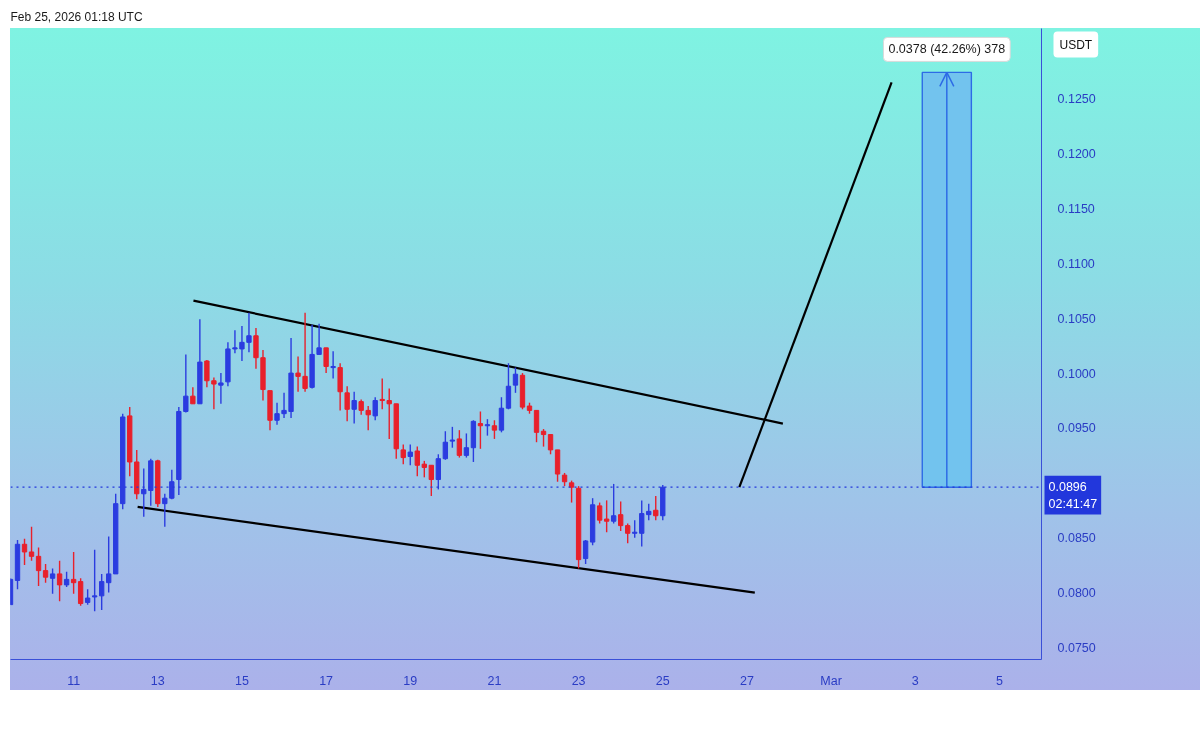  I want to click on text: Feb 25, 2026 01:18 UTC, so click(76, 16).